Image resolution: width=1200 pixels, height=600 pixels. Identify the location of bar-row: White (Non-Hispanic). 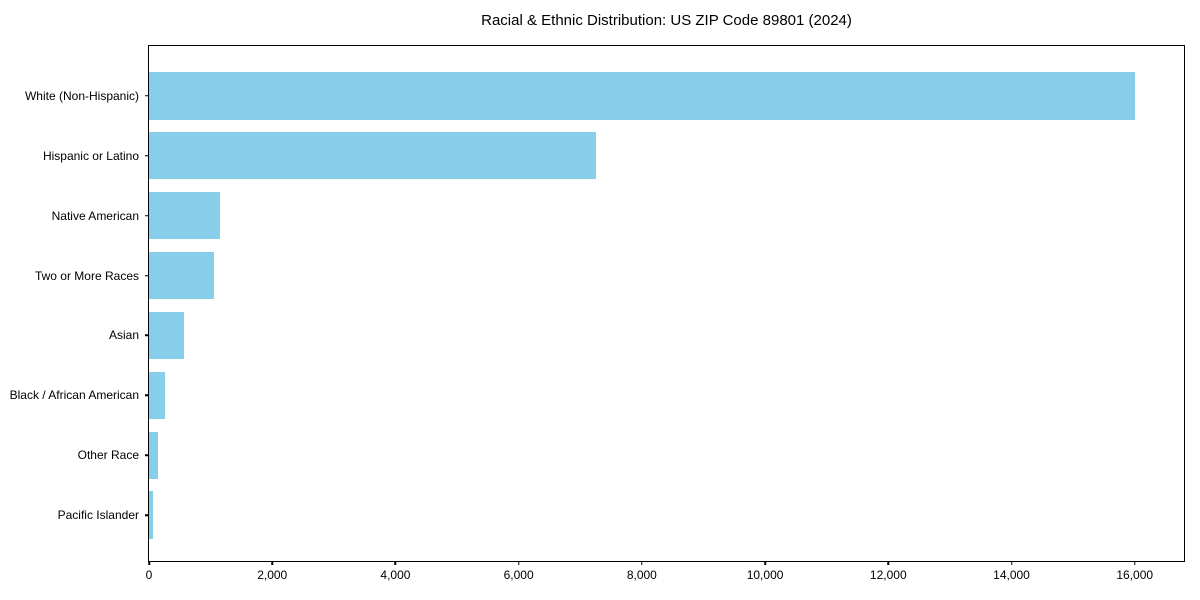
(604, 96).